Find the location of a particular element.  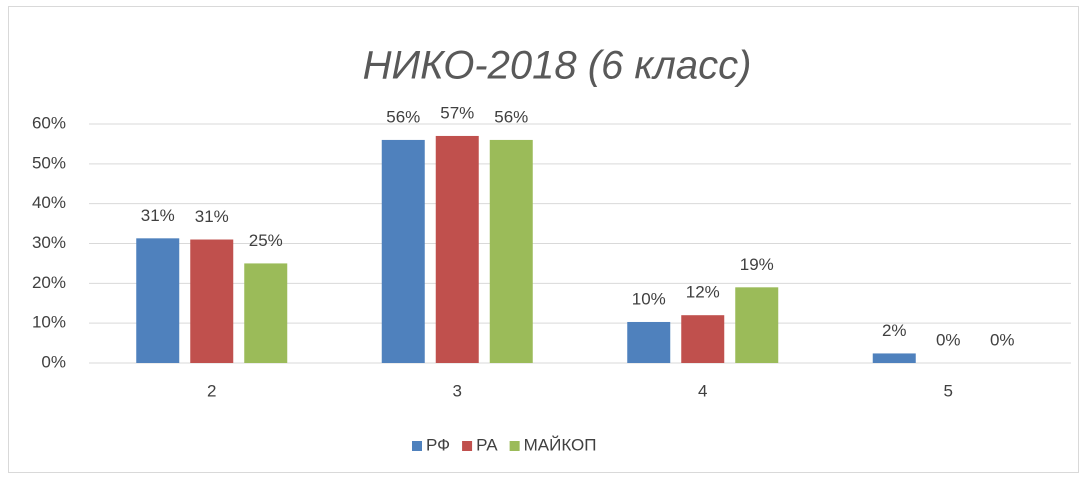

y-tick-label: 10% is located at coordinates (49, 322).